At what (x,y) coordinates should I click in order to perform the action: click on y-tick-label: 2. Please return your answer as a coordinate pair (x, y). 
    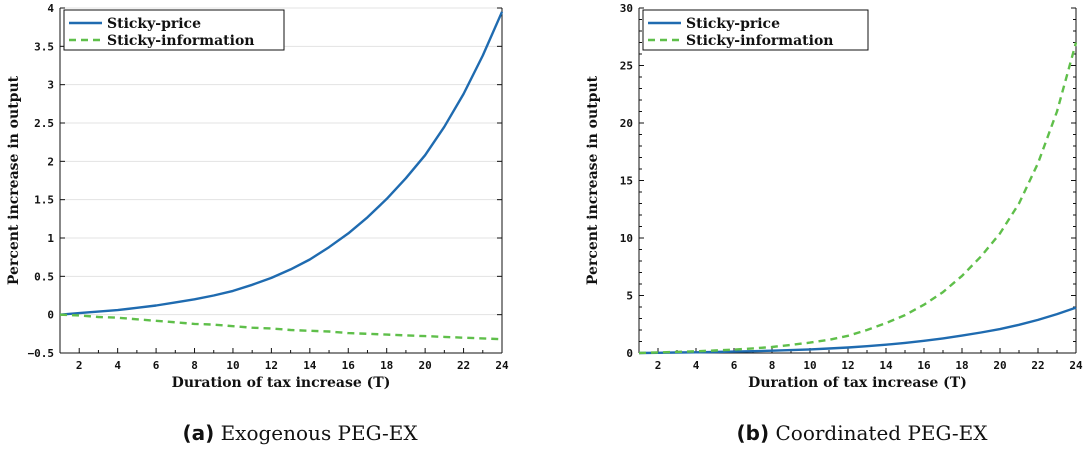
    Looking at the image, I should click on (50, 161).